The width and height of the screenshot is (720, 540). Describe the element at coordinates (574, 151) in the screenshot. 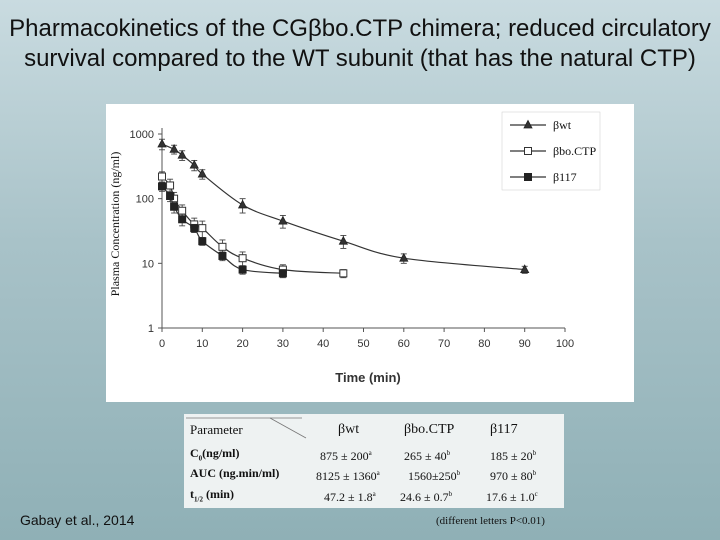

I see `legend-label: βbo.CTP` at that location.